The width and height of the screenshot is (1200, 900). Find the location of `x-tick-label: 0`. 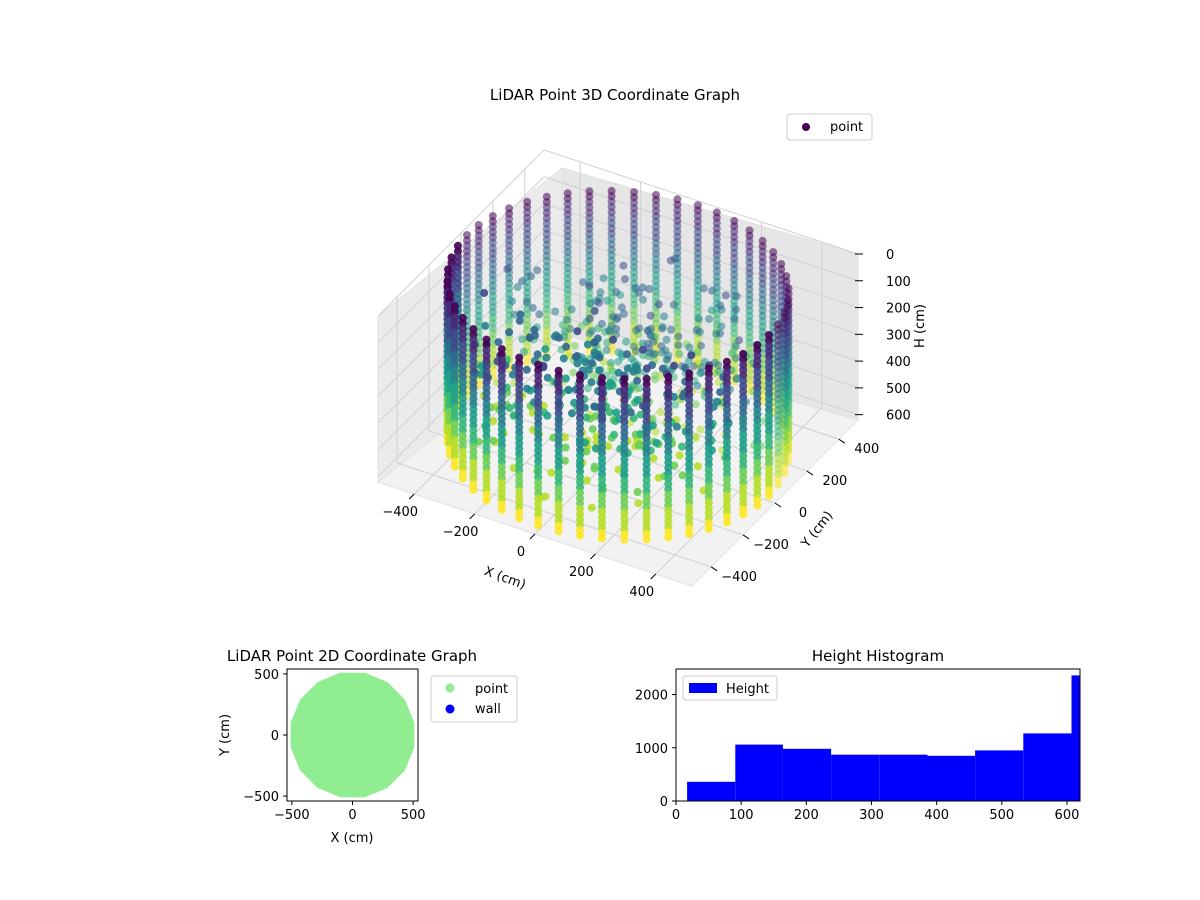

x-tick-label: 0 is located at coordinates (676, 815).